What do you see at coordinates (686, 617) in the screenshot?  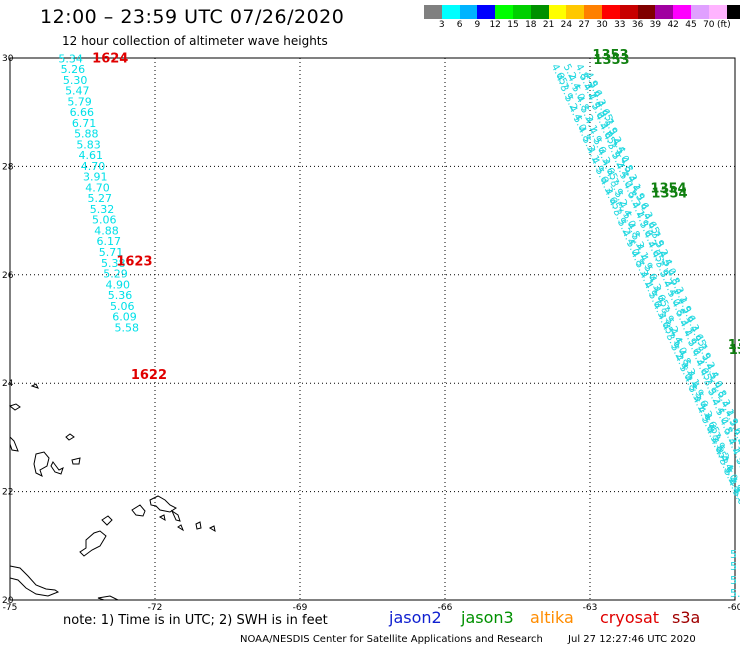 I see `satellite-label-s3a: s3a` at bounding box center [686, 617].